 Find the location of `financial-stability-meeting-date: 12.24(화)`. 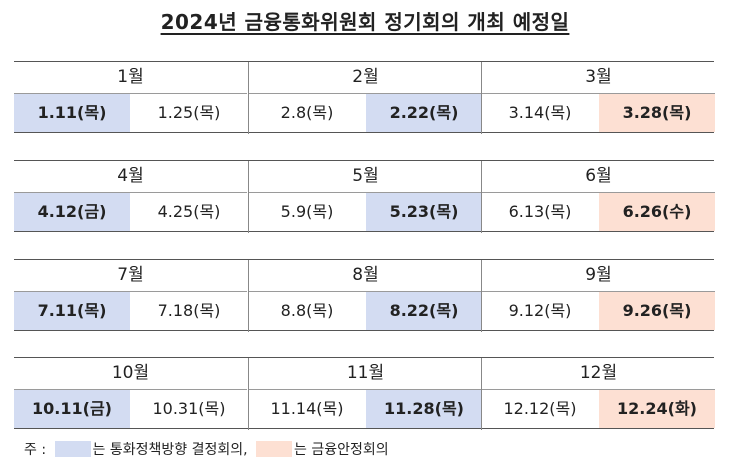

financial-stability-meeting-date: 12.24(화) is located at coordinates (657, 409).